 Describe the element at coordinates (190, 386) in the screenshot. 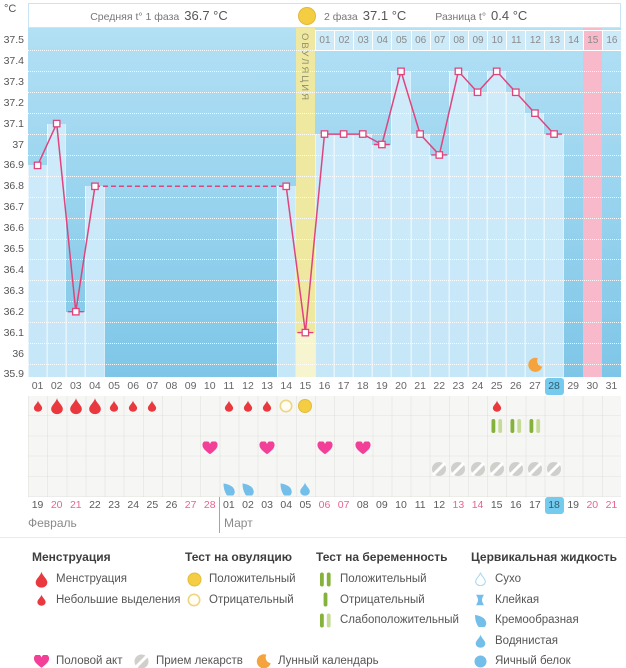

I see `cycle-day-label: 09` at that location.